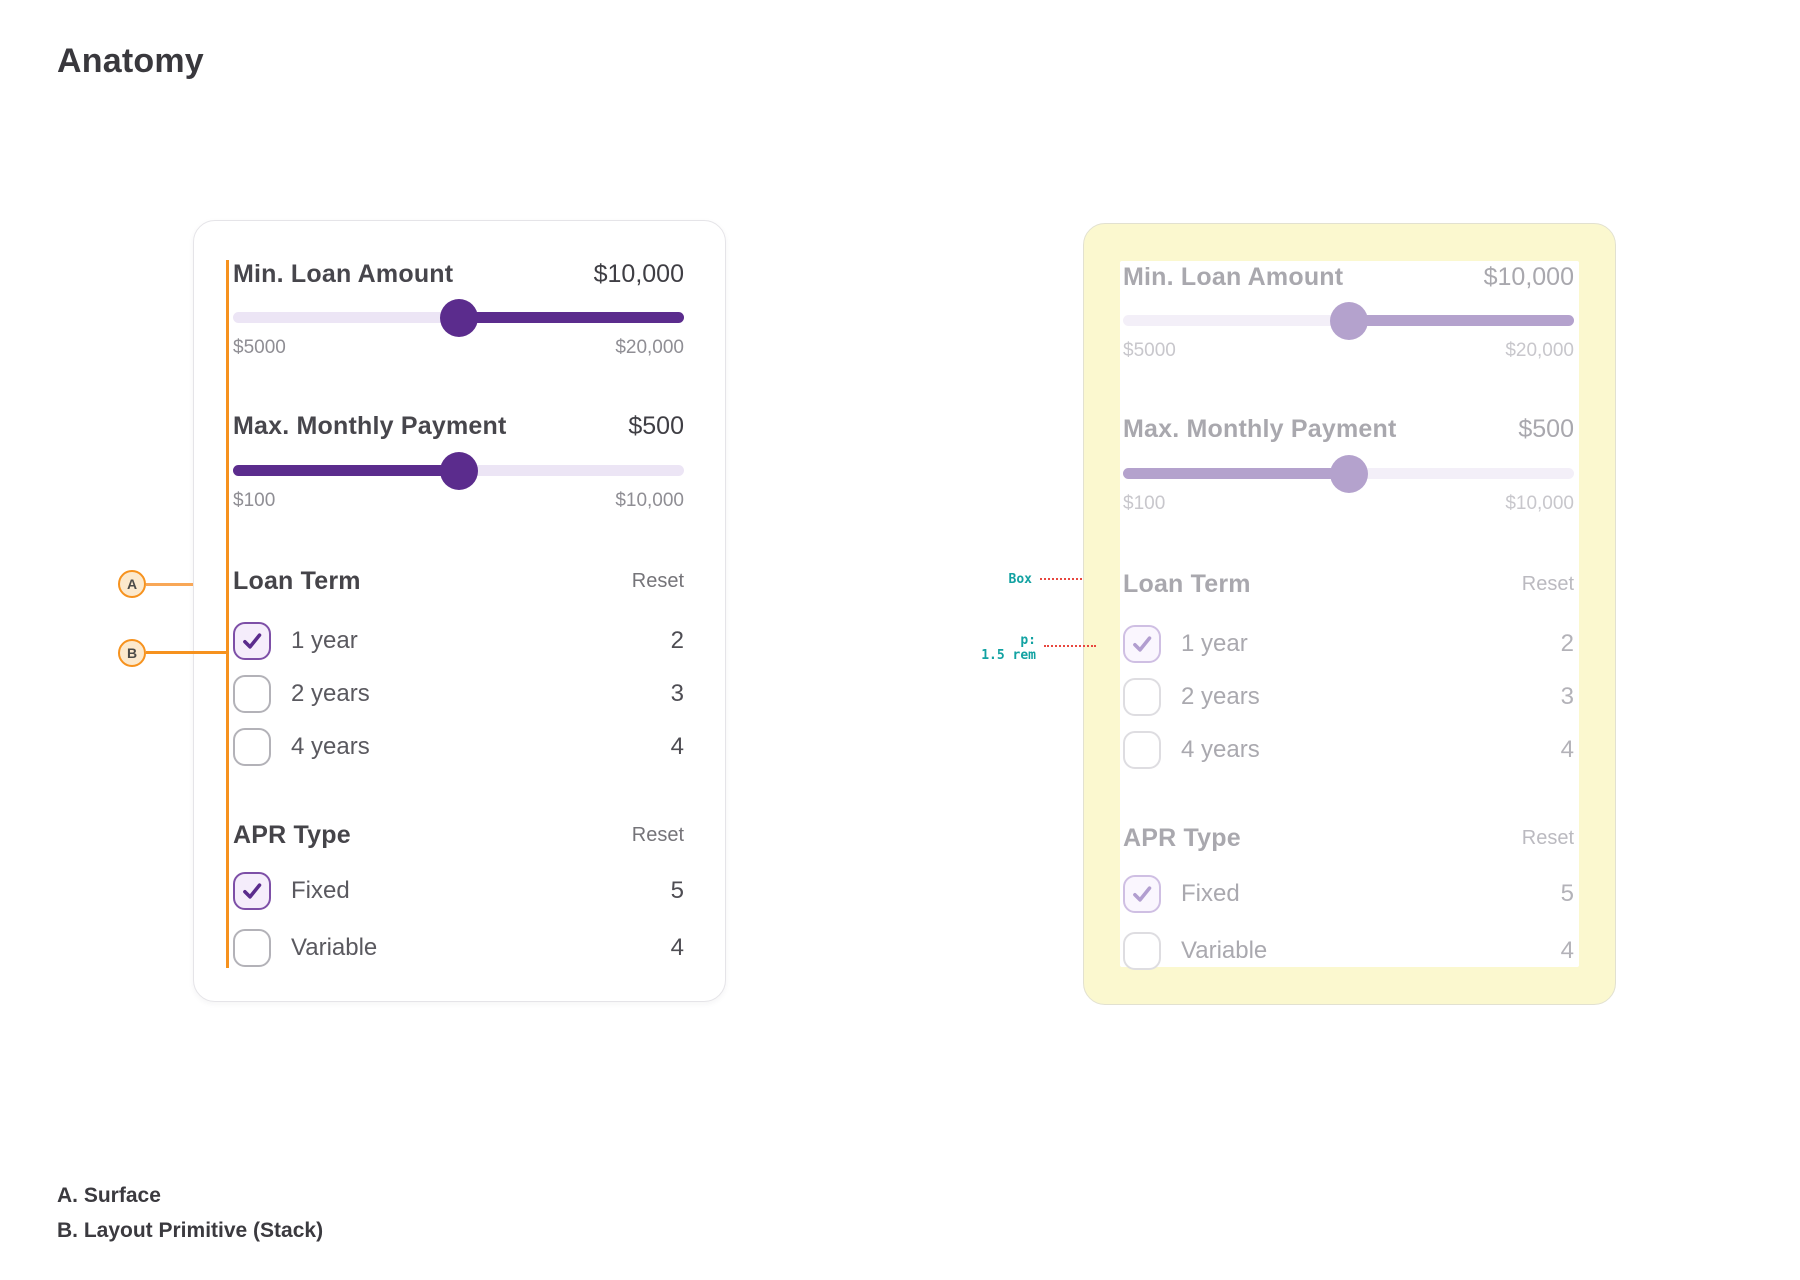 The width and height of the screenshot is (1800, 1280). Describe the element at coordinates (227, 614) in the screenshot. I see `stack-indicator-line` at that location.